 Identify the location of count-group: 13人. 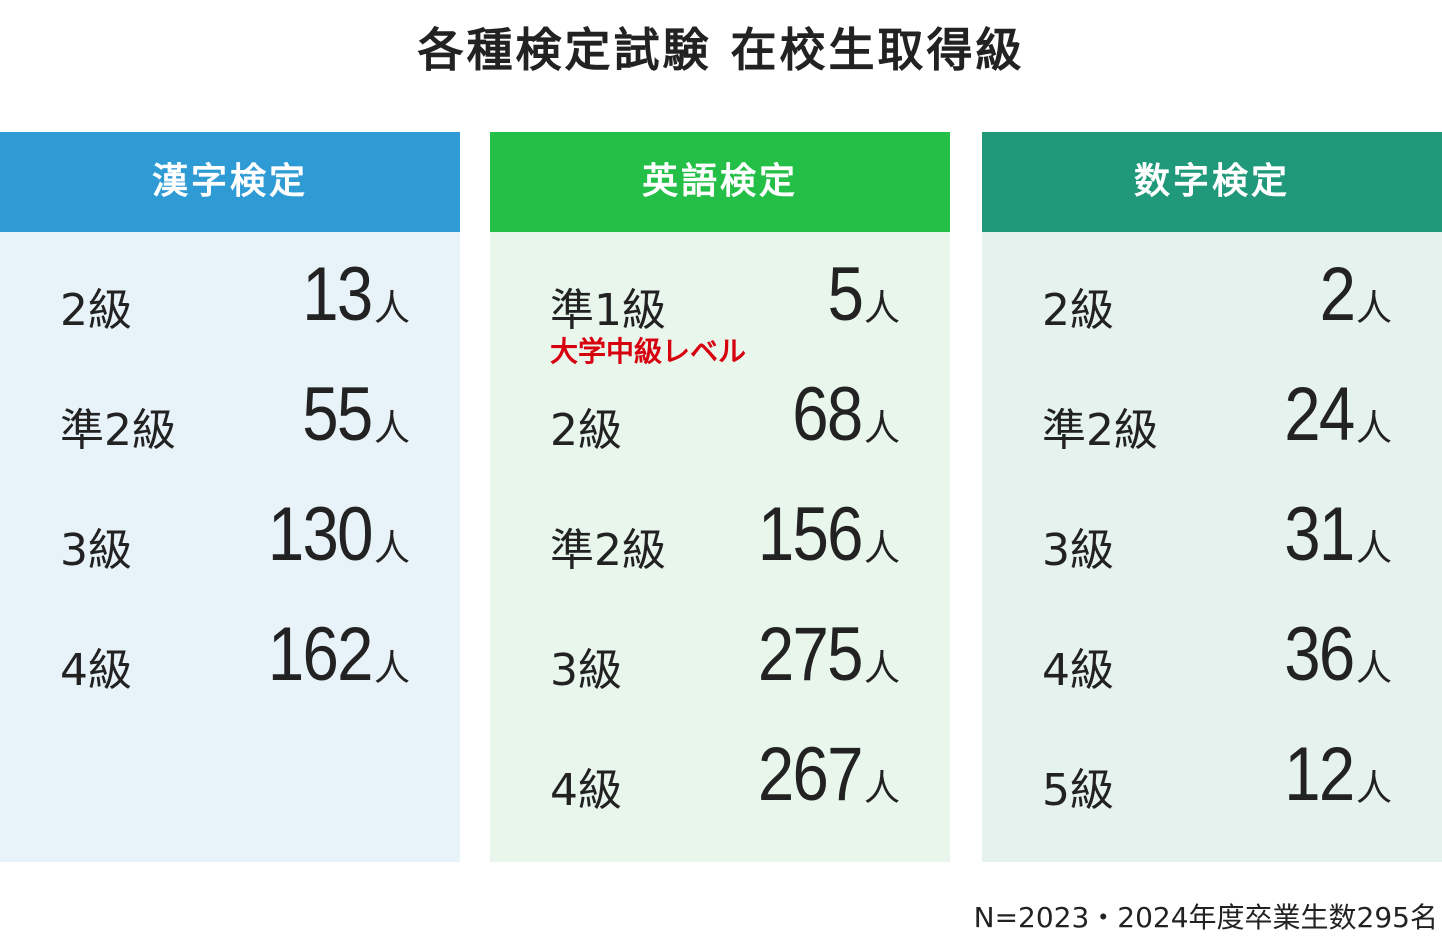
(350, 294).